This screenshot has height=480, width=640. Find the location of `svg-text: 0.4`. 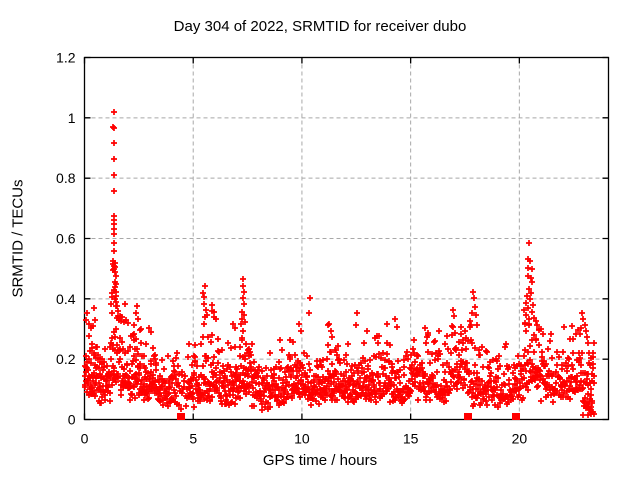

svg-text: 0.4 is located at coordinates (66, 299).